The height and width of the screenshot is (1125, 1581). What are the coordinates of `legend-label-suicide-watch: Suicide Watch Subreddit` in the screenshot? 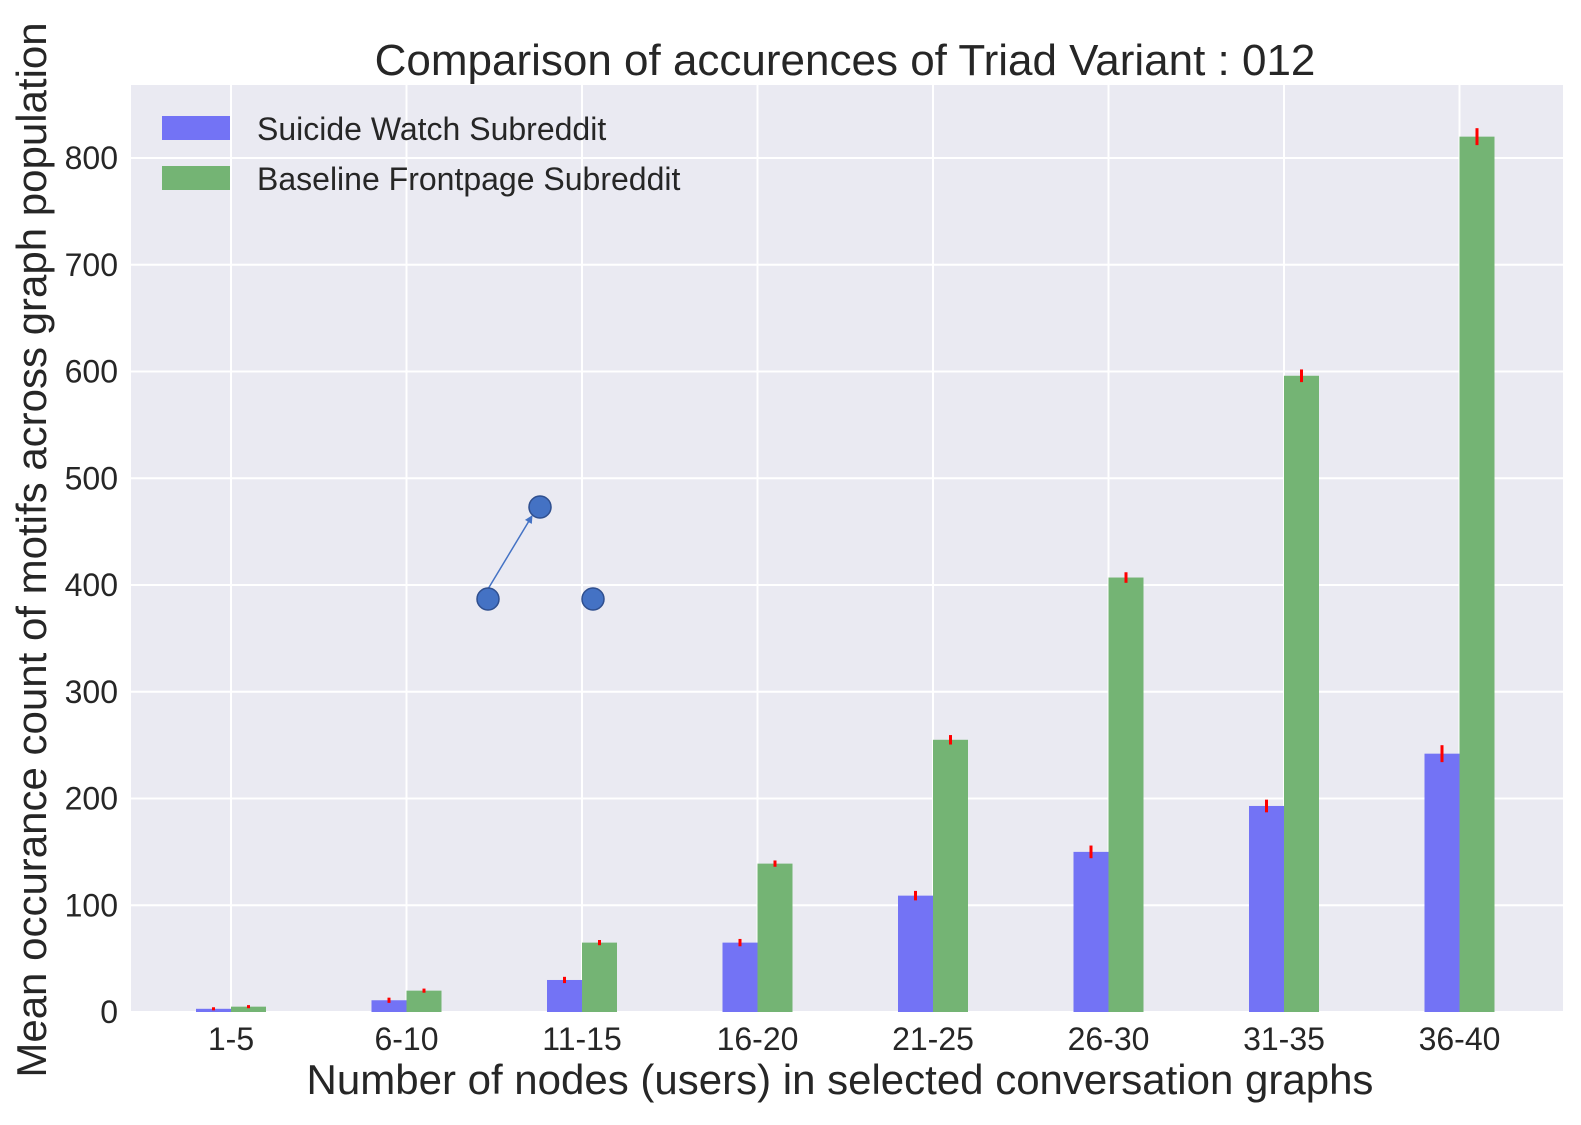 It's located at (431, 129).